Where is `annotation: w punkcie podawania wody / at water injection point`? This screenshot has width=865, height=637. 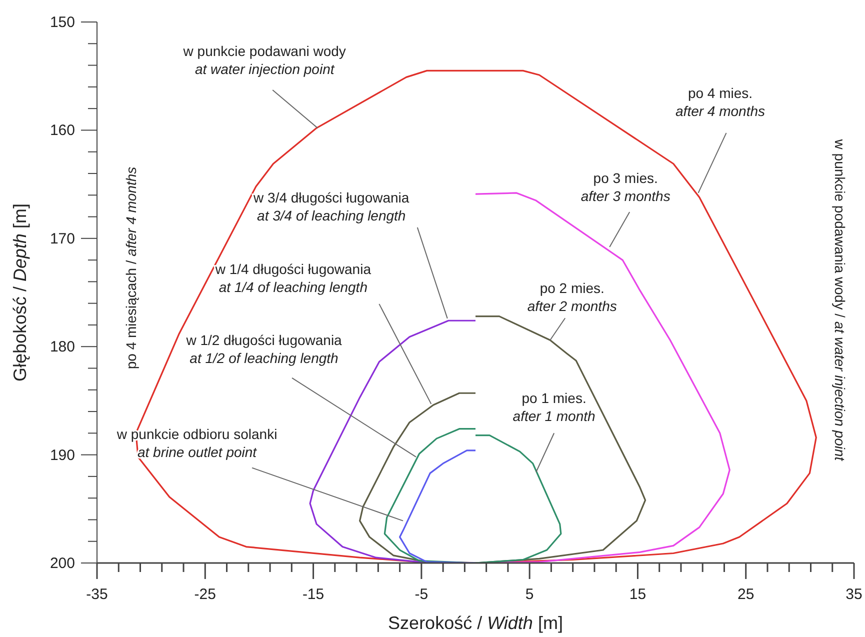 annotation: w punkcie podawania wody / at water injection point is located at coordinates (840, 300).